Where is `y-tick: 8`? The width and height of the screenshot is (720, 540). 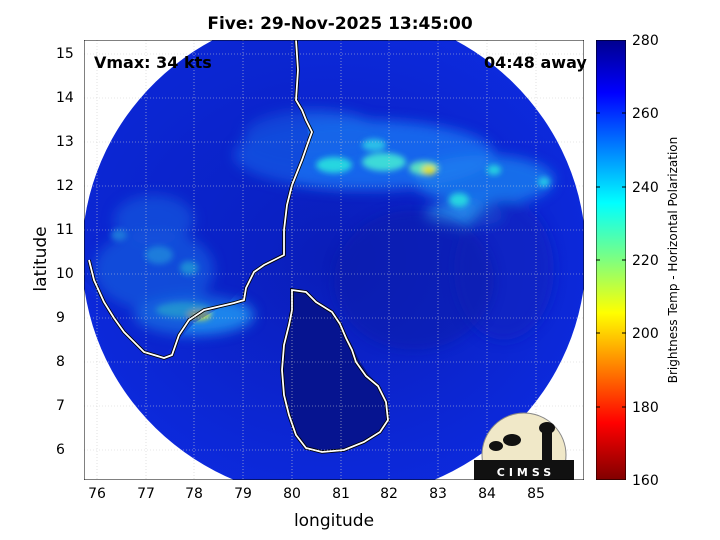 y-tick: 8 is located at coordinates (60, 362).